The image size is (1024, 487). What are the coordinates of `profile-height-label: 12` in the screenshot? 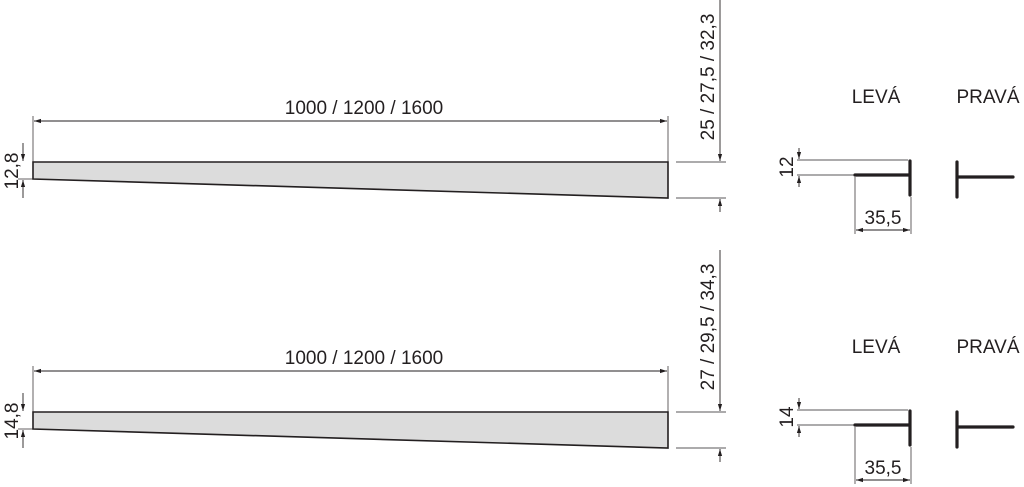 It's located at (787, 166).